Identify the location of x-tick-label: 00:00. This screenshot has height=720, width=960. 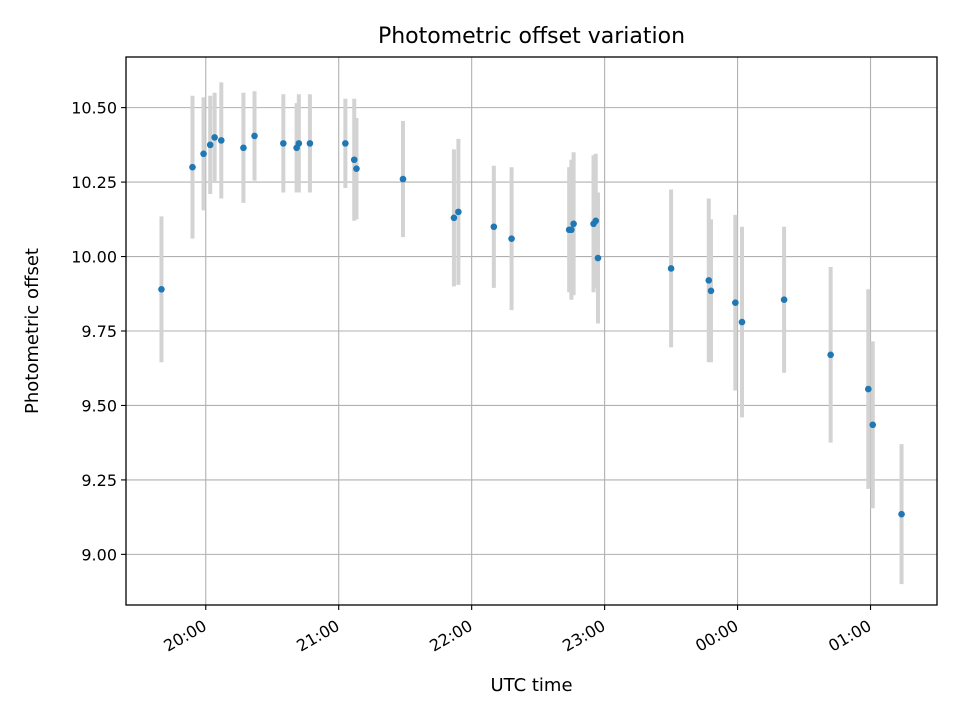
(716, 636).